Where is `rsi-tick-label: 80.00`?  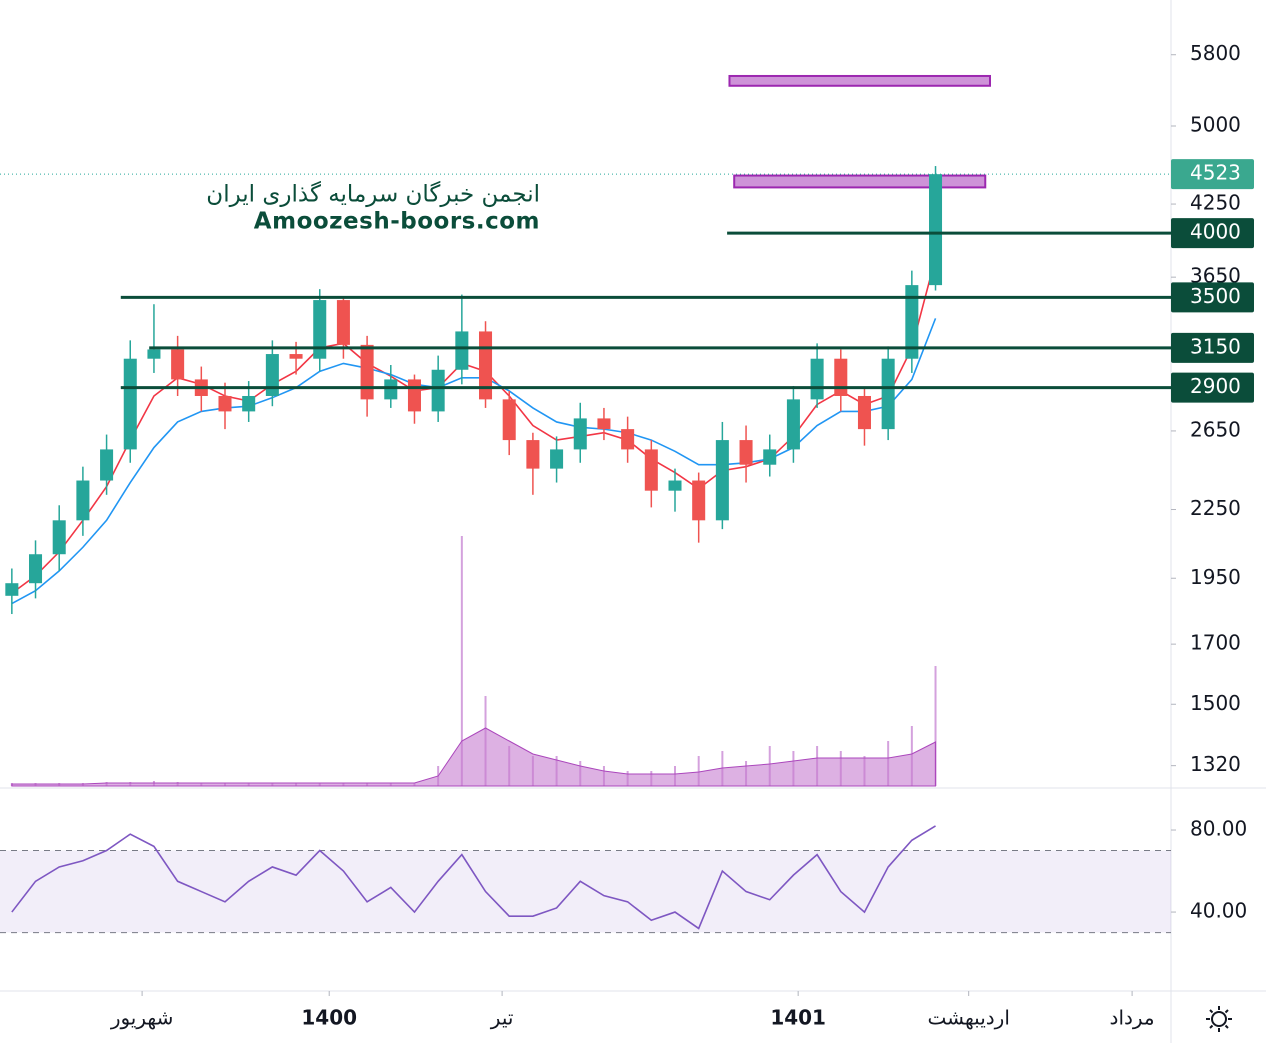 rsi-tick-label: 80.00 is located at coordinates (1218, 829).